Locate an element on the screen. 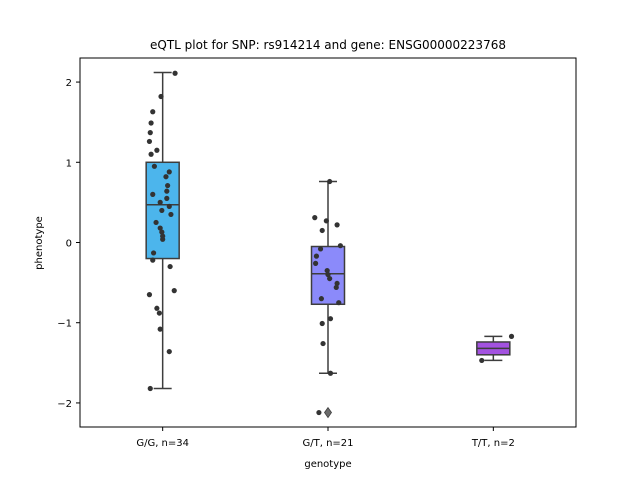  outlier-marker is located at coordinates (328, 412).